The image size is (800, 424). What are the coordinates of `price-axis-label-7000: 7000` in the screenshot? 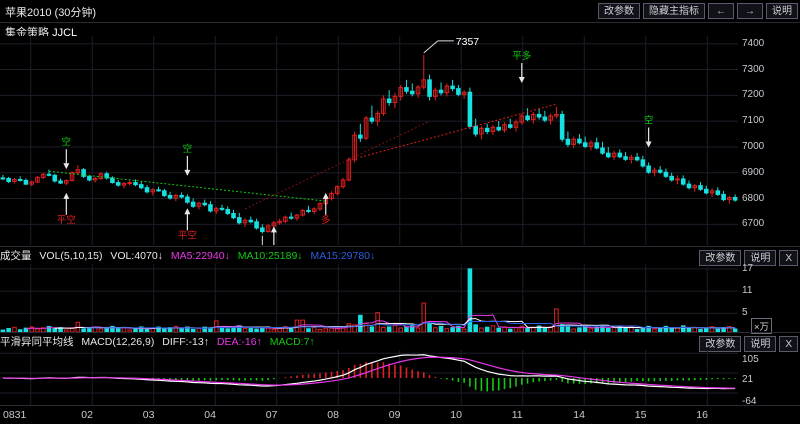 It's located at (753, 146).